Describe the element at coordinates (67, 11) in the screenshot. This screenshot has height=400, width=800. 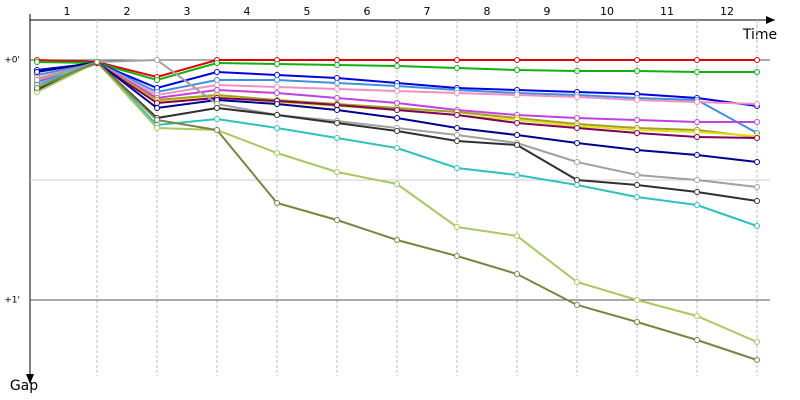
I see `x-tick-label: 1` at that location.